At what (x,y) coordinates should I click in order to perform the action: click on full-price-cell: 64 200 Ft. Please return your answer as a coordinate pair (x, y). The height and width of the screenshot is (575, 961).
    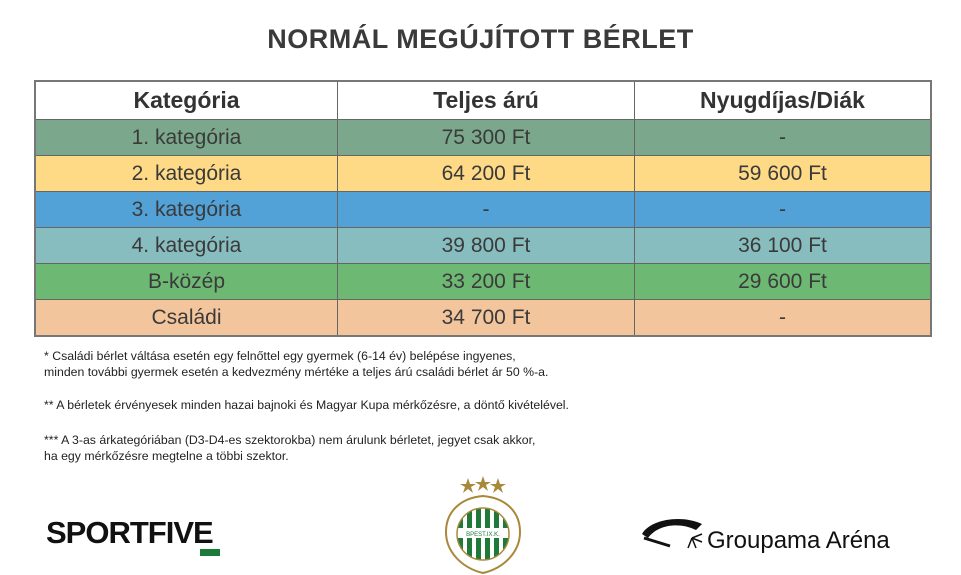
    Looking at the image, I should click on (486, 173).